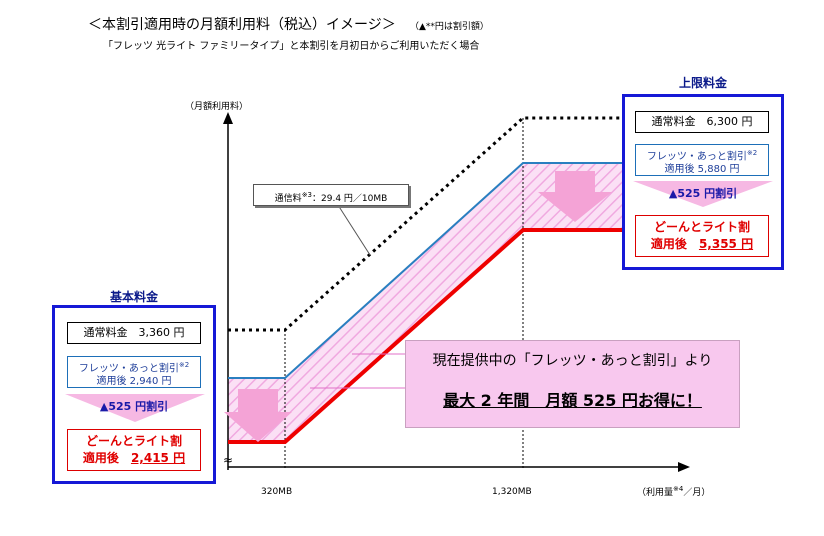 This screenshot has width=824, height=536. I want to click on basic-normal-price: 通常料金 3,360 円, so click(134, 333).